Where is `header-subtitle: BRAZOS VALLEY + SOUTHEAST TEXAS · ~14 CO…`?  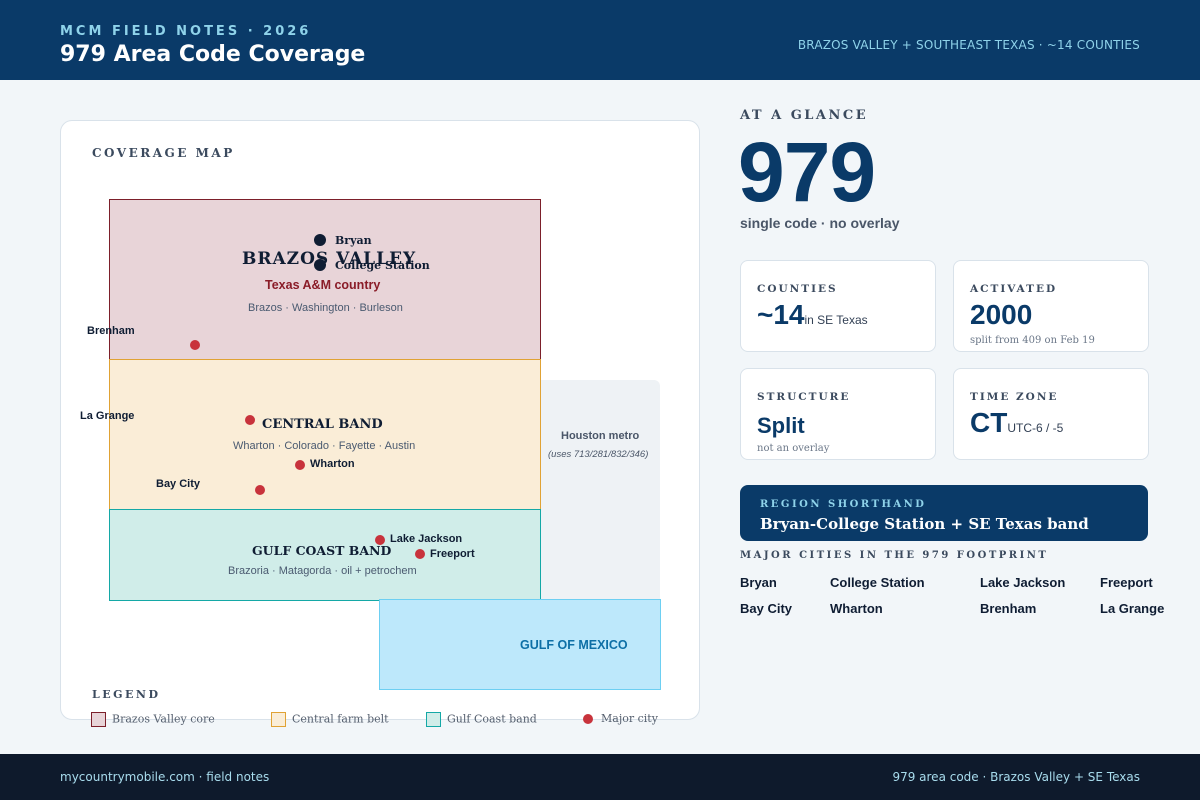
header-subtitle: BRAZOS VALLEY + SOUTHEAST TEXAS · ~14 CO… is located at coordinates (968, 45).